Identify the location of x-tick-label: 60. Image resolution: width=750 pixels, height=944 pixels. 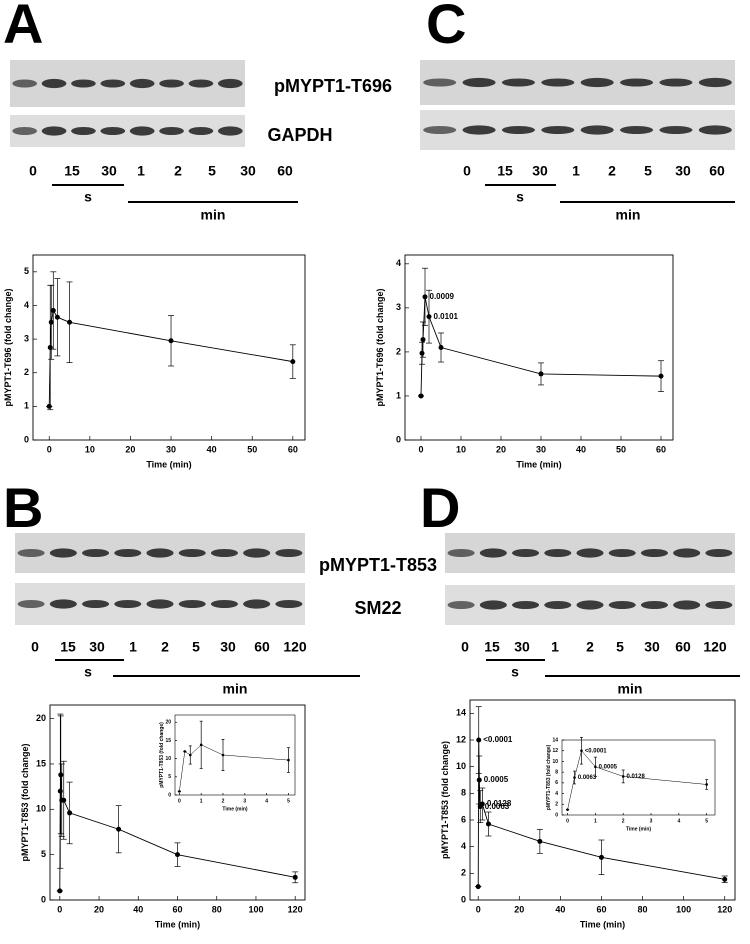
(601, 909).